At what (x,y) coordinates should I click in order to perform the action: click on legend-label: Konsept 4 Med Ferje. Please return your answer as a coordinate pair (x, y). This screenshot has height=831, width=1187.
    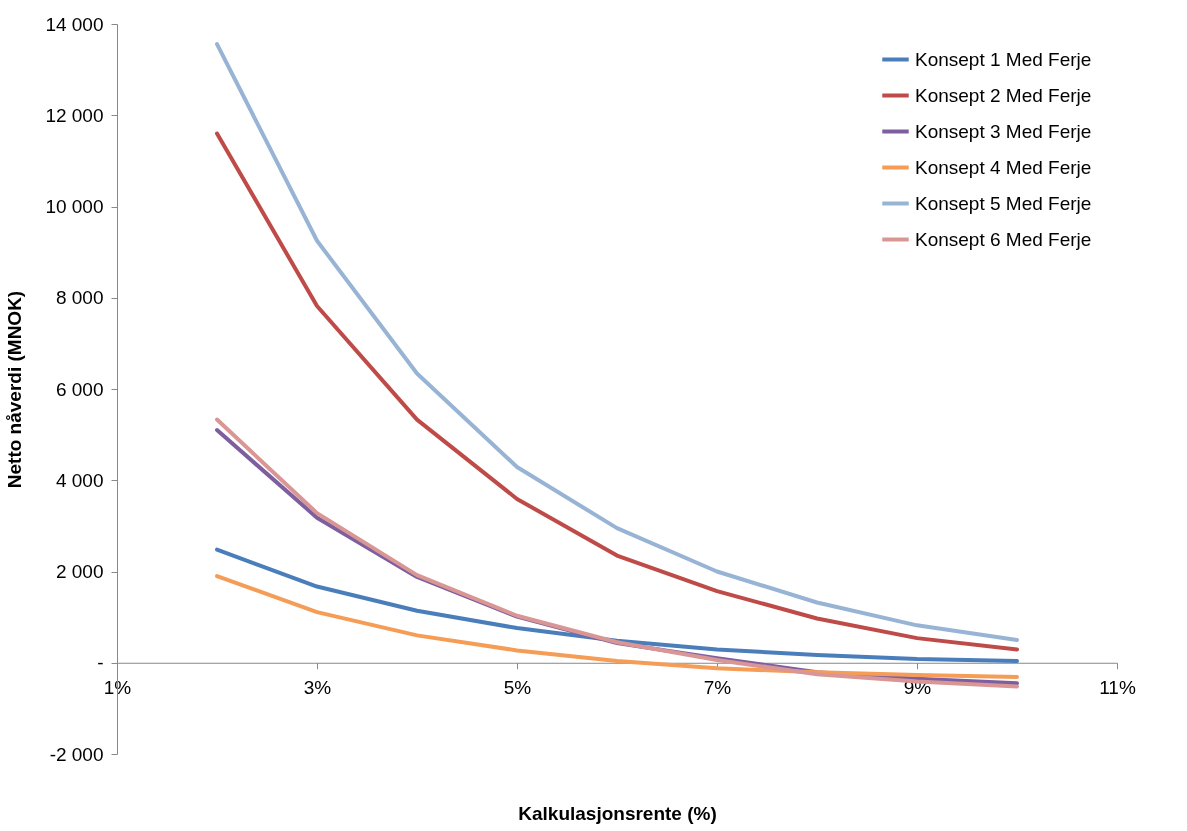
    Looking at the image, I should click on (1003, 167).